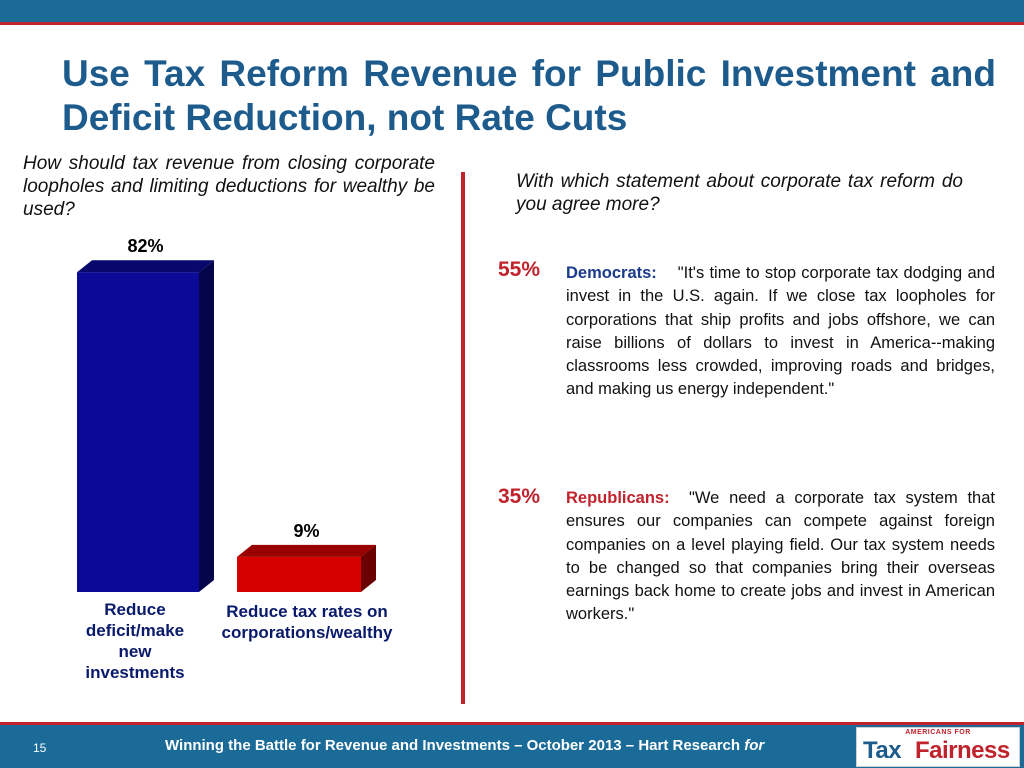 The height and width of the screenshot is (768, 1024). Describe the element at coordinates (40, 748) in the screenshot. I see `page-number: 15` at that location.